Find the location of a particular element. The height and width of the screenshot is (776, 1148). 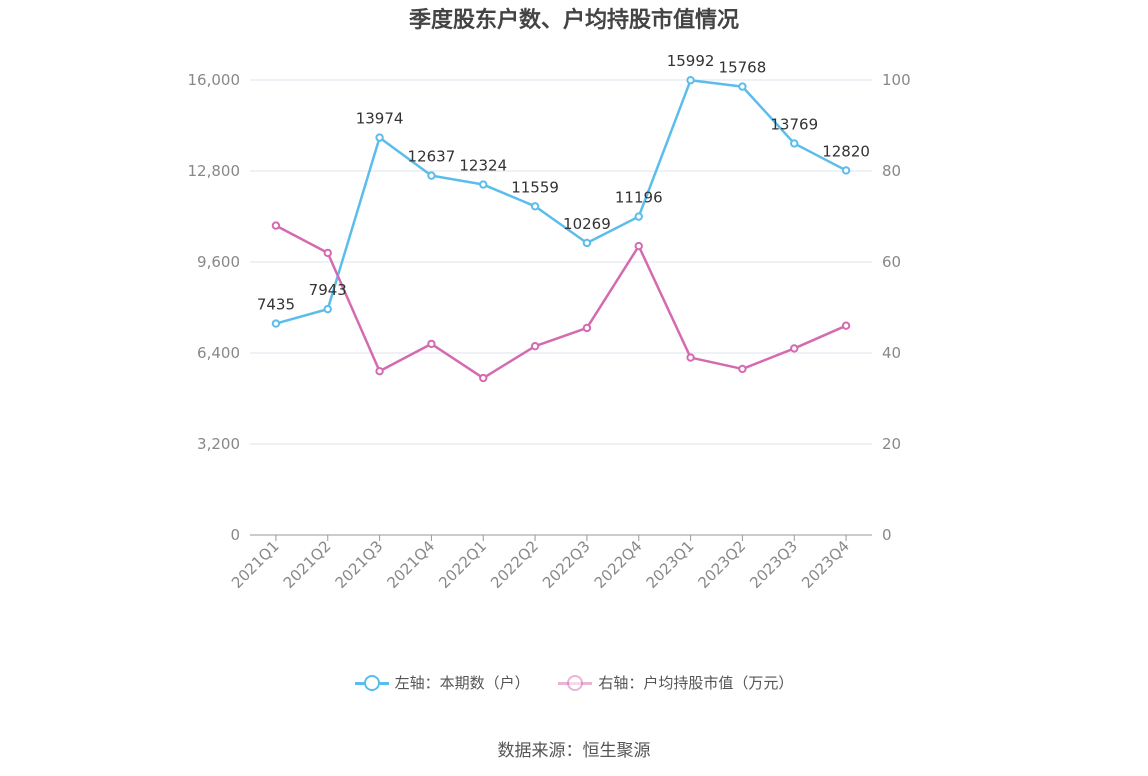

data-source: 数据来源：恒生聚源 is located at coordinates (574, 751).